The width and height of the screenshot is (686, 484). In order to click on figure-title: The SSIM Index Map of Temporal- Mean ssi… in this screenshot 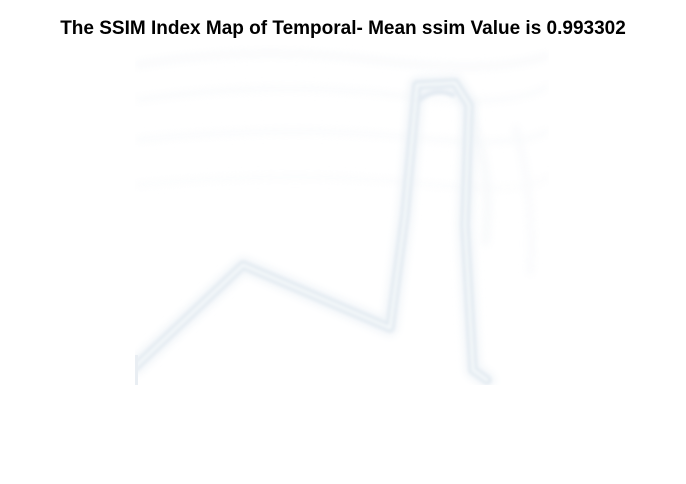, I will do `click(343, 28)`.